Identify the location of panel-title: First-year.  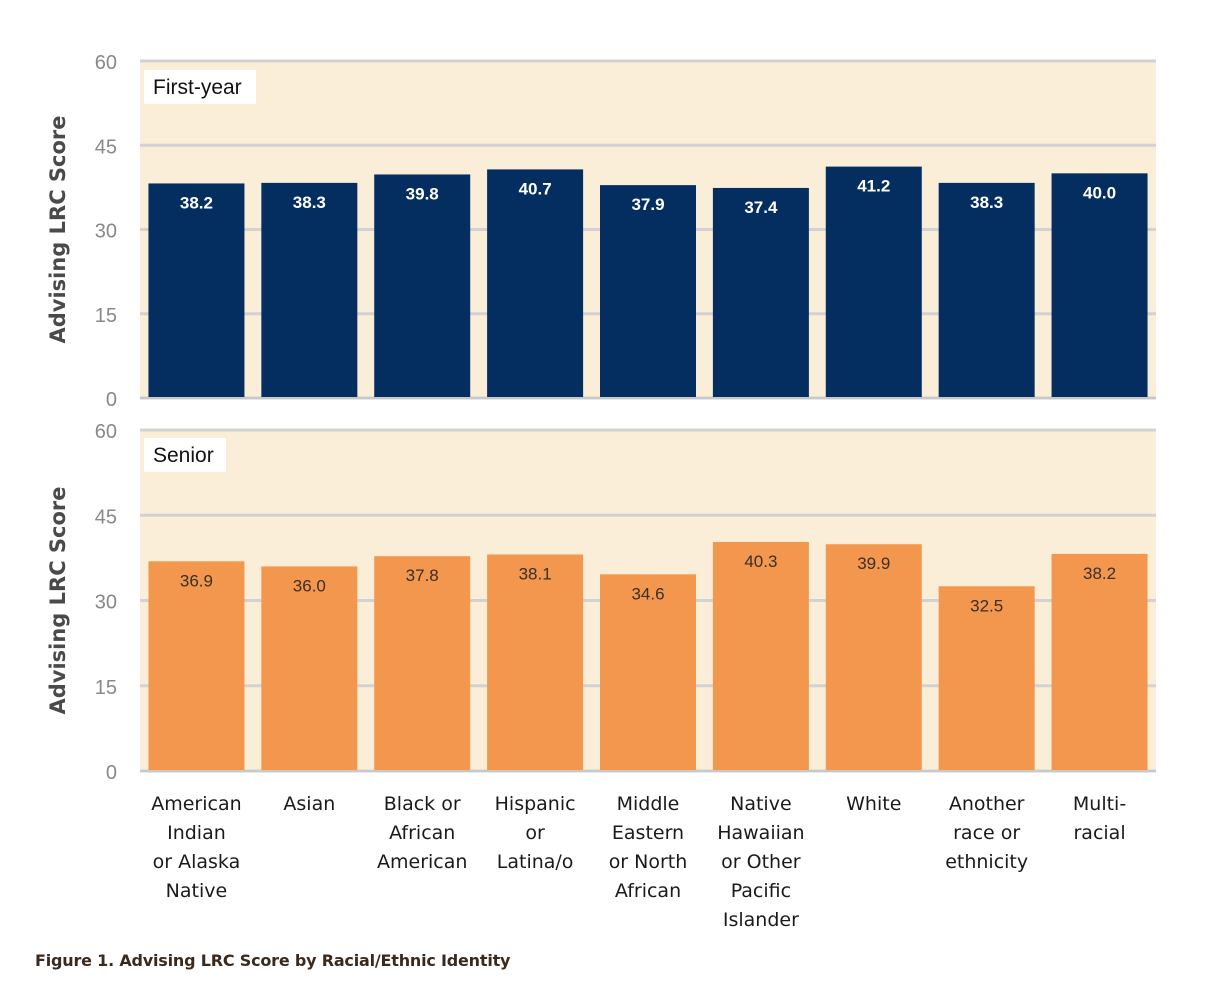
(197, 87).